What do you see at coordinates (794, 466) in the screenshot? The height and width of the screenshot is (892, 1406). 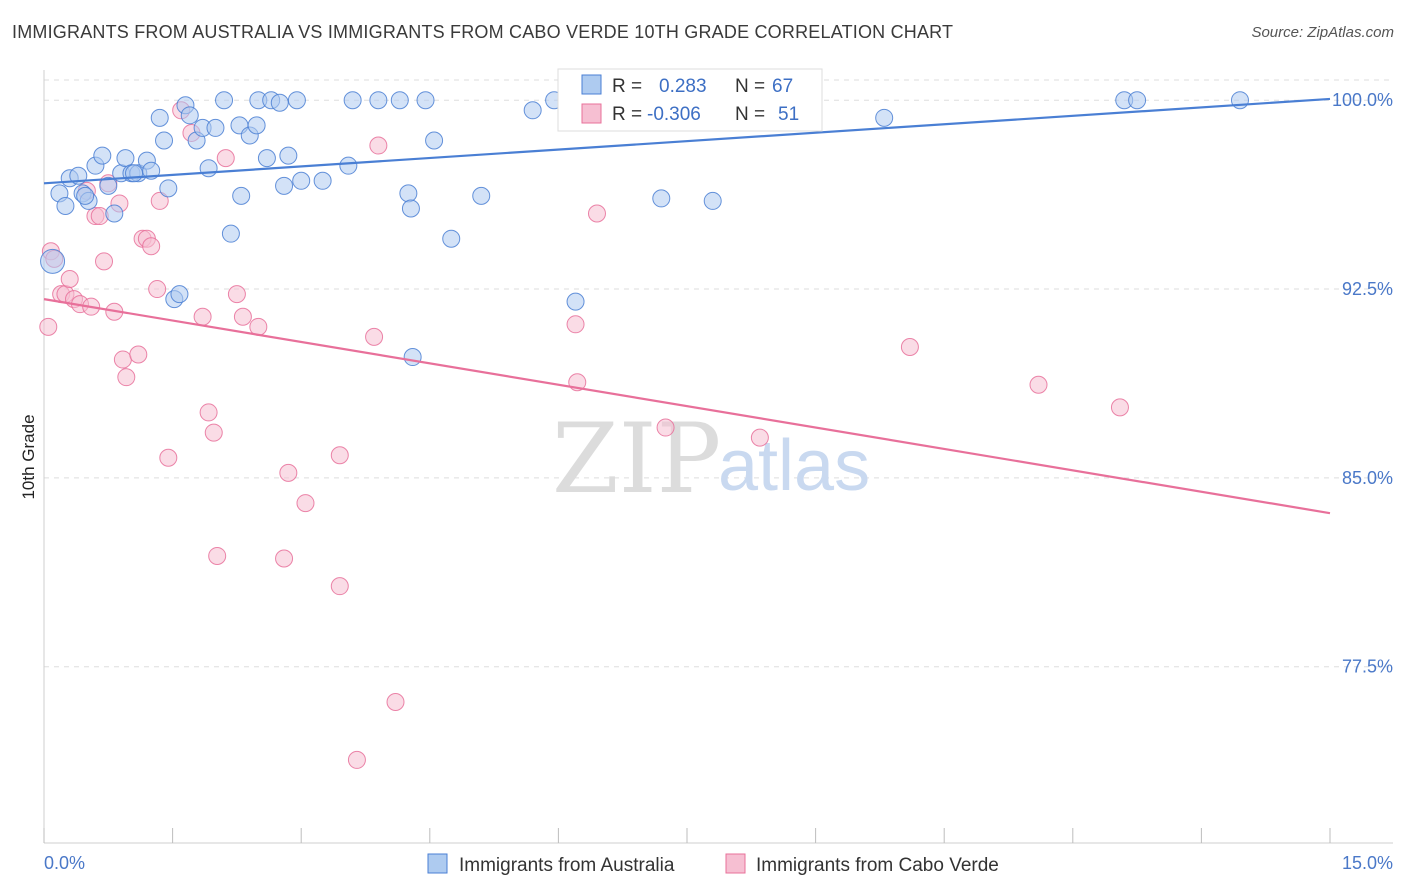 I see `watermark-atlas: atlas` at bounding box center [794, 466].